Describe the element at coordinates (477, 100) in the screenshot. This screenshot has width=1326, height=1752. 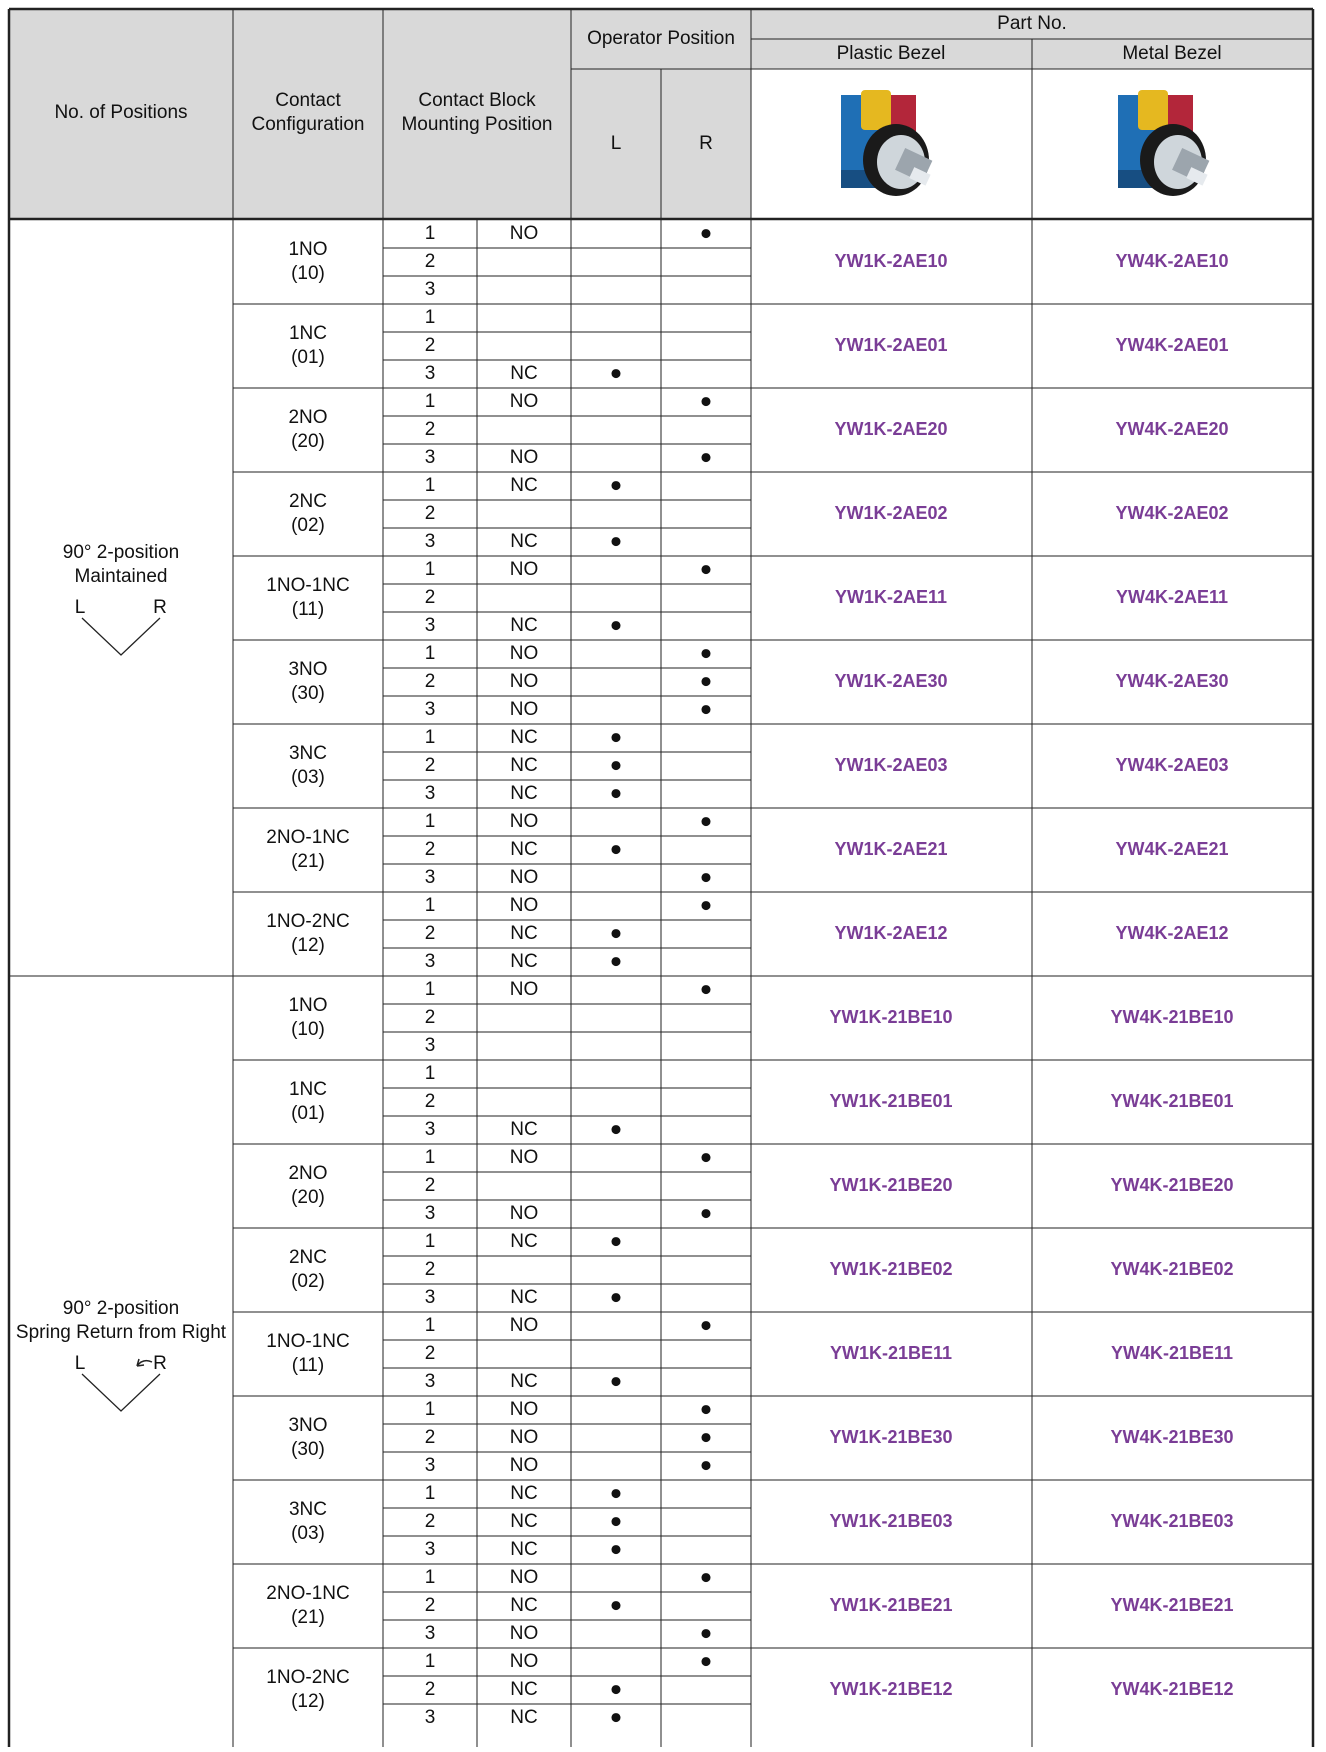
I see `header-mounting: Contact Block` at that location.